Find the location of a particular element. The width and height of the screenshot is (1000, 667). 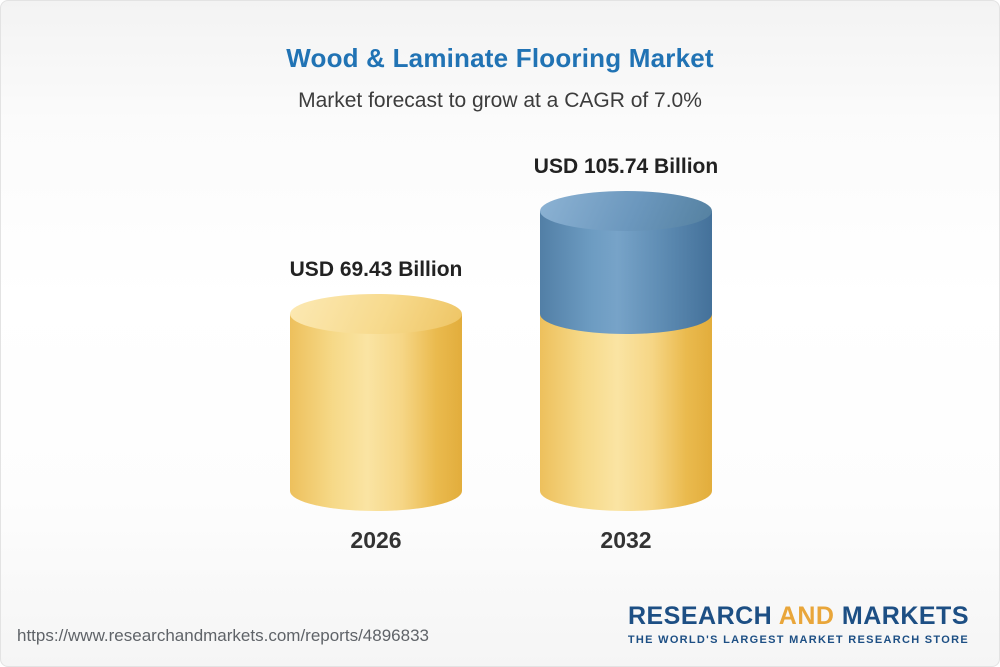

year-label-2032: 2032 is located at coordinates (626, 540).